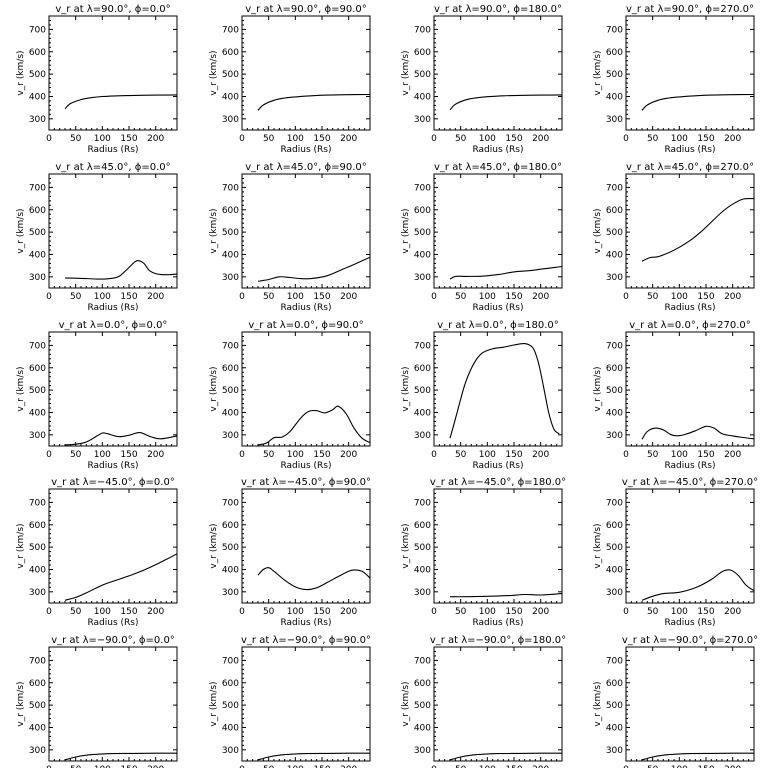  What do you see at coordinates (498, 167) in the screenshot?
I see `panel-title: v_r at λ=45.0°, ϕ=180.0°` at bounding box center [498, 167].